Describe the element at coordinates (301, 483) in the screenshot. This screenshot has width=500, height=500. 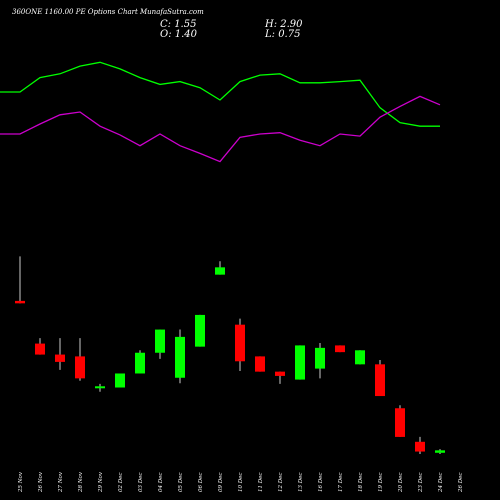
I see `x-tick-label: 13 Dec` at that location.